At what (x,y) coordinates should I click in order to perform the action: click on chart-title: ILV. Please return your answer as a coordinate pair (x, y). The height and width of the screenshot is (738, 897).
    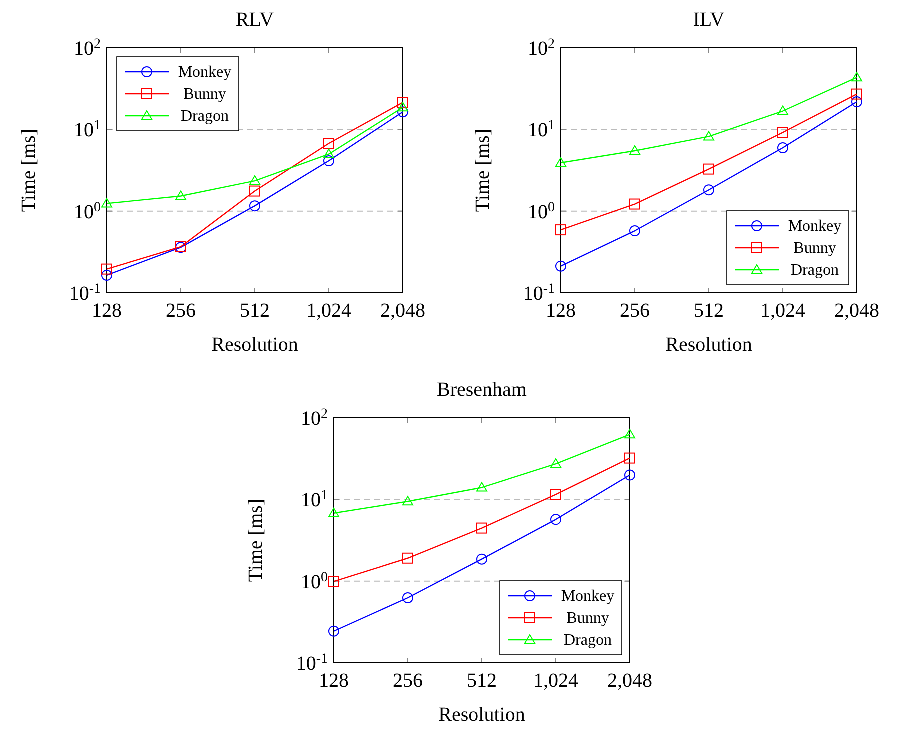
    Looking at the image, I should click on (709, 20).